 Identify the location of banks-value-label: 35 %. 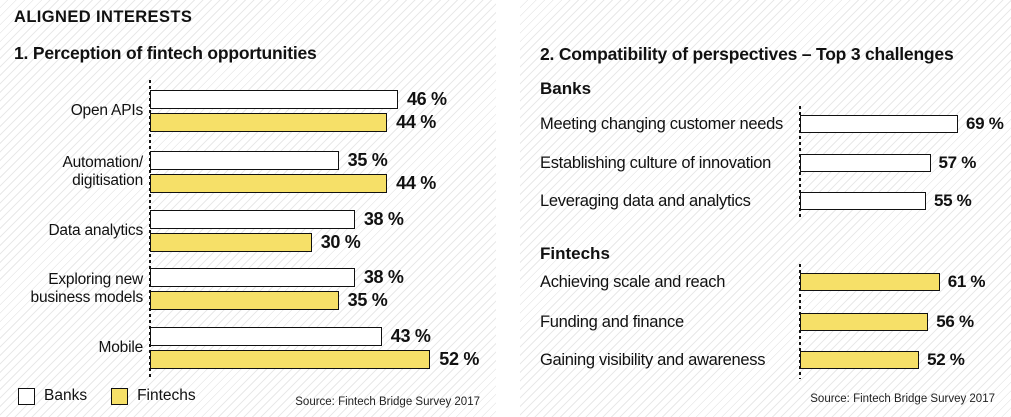
(367, 160).